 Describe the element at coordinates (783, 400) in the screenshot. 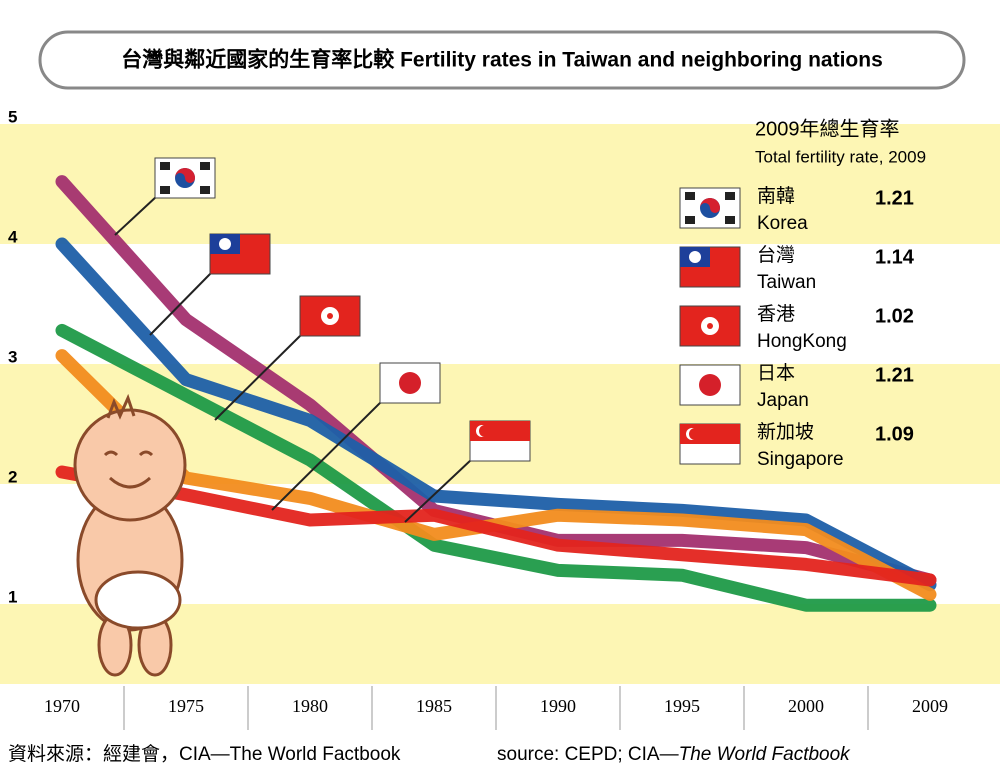

I see `legend-label: Japan` at that location.